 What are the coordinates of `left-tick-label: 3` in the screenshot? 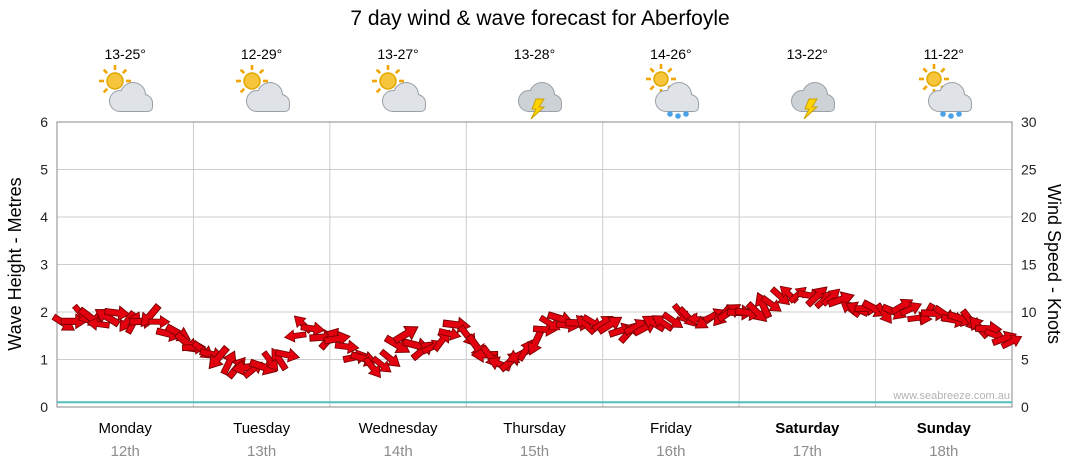 It's located at (44, 265).